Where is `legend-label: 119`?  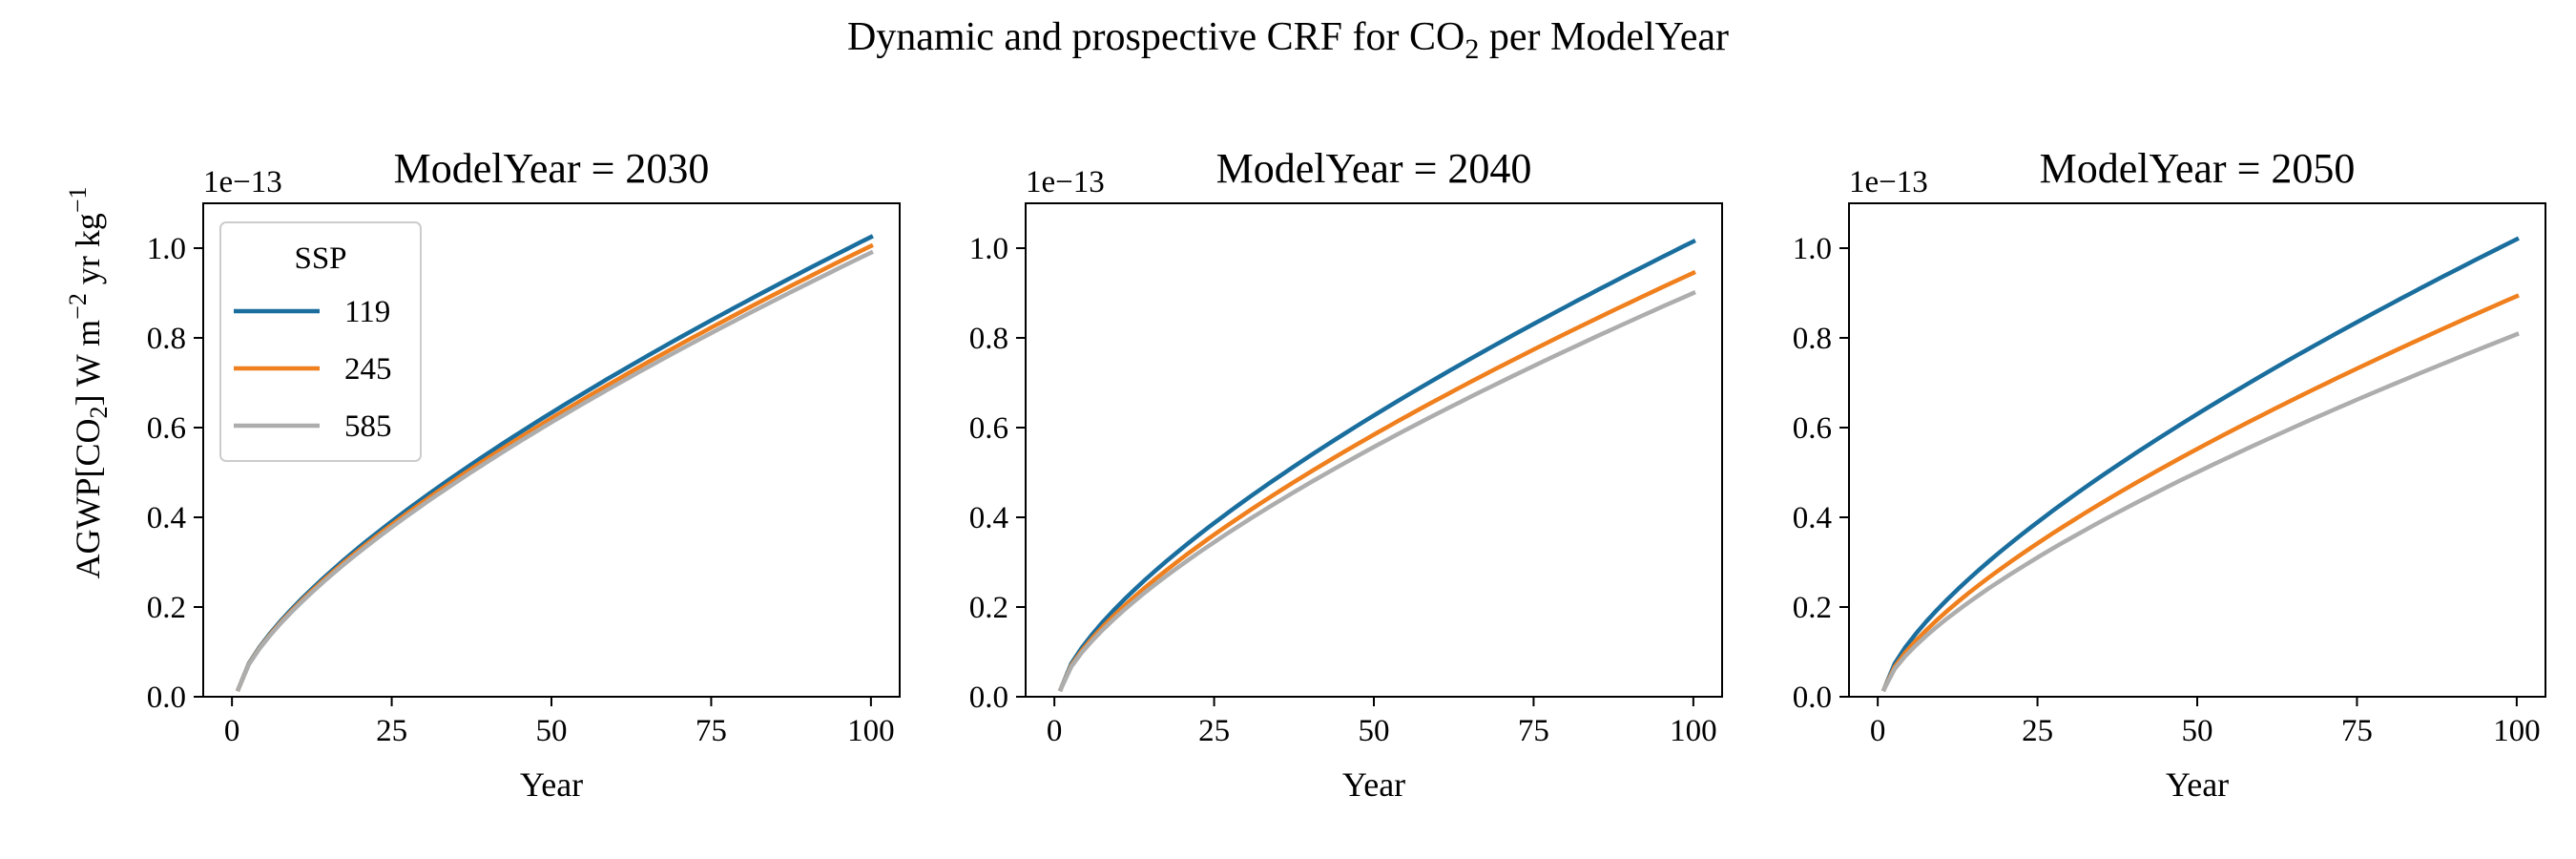 legend-label: 119 is located at coordinates (367, 312).